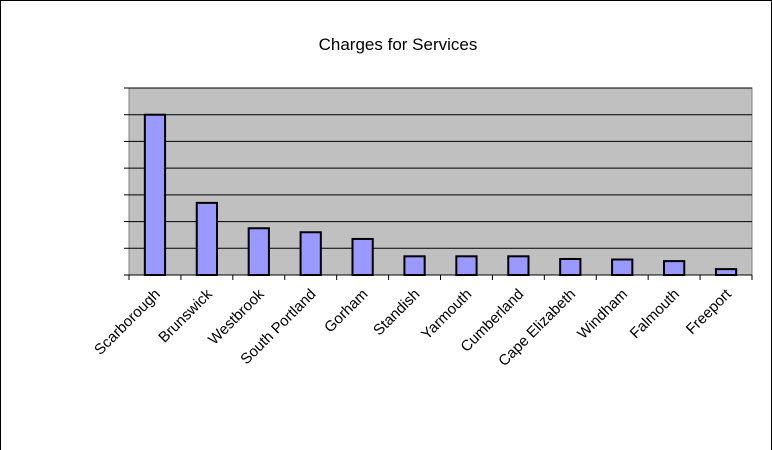 Image resolution: width=772 pixels, height=450 pixels. I want to click on x-tick-label: Standish, so click(396, 312).